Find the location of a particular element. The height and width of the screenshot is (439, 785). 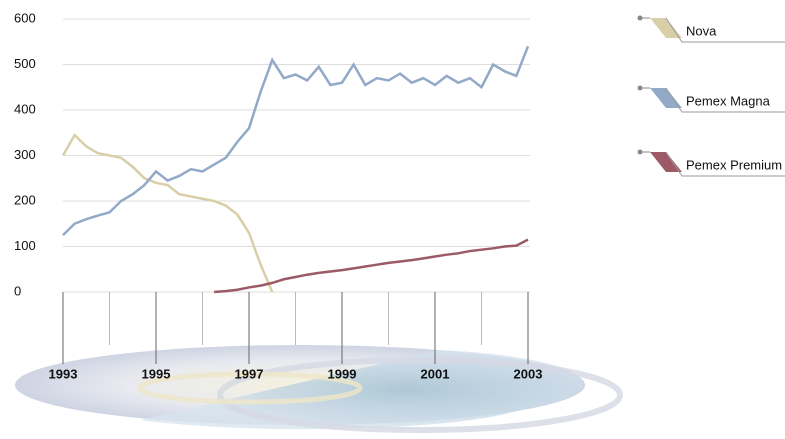

x-tick-label: 1993 is located at coordinates (63, 373).